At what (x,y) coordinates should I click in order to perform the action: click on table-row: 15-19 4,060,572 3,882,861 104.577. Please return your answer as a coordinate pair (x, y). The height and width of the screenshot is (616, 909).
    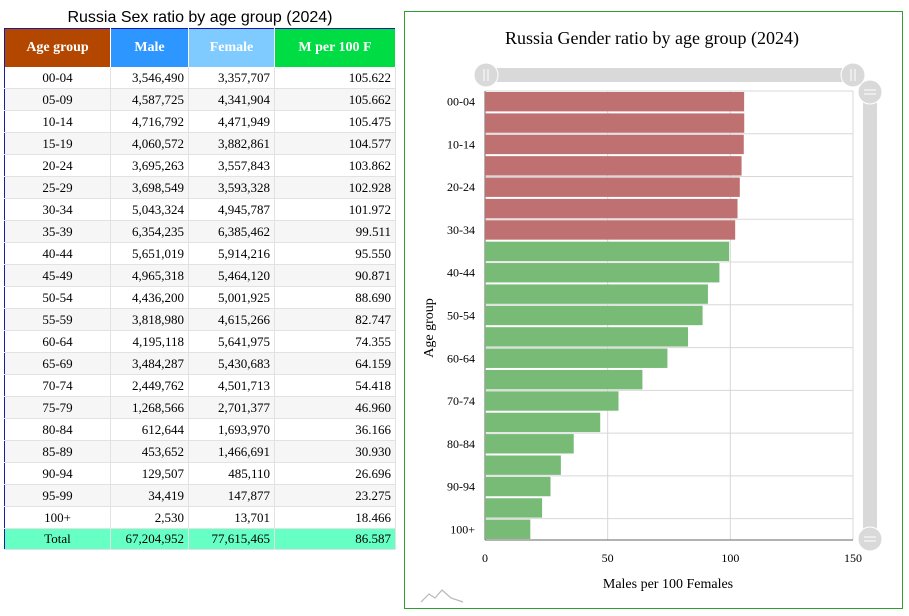
    Looking at the image, I should click on (200, 143).